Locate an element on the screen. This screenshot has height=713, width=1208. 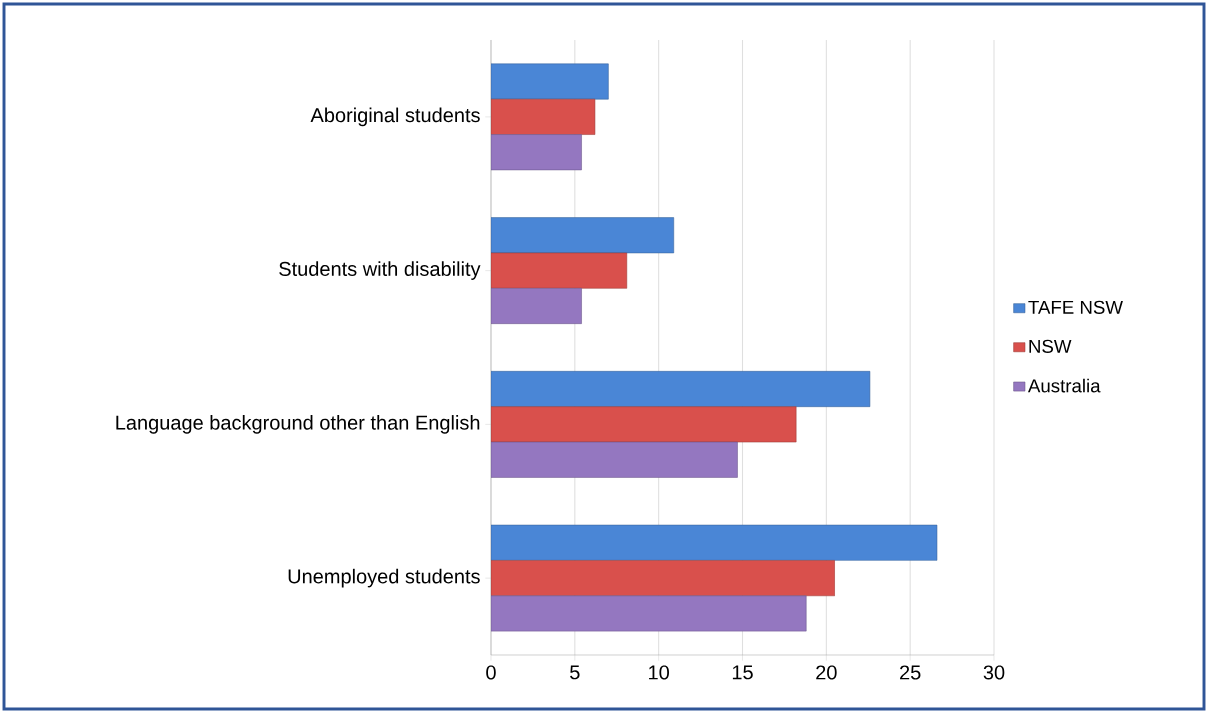
x-tick-label: 5 is located at coordinates (575, 672).